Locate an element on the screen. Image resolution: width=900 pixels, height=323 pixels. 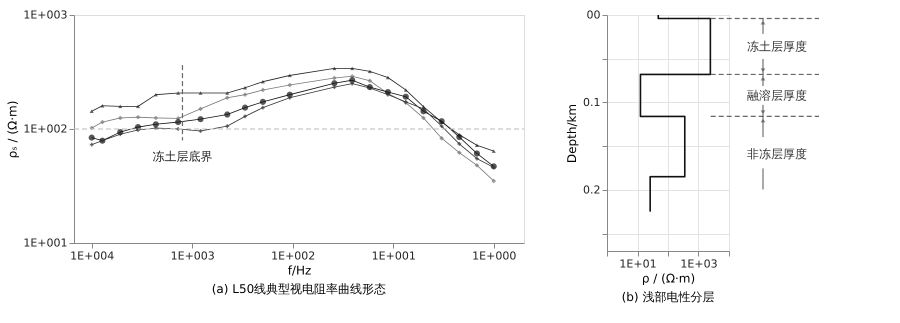
y-tick-label: 0.1 is located at coordinates (591, 102).